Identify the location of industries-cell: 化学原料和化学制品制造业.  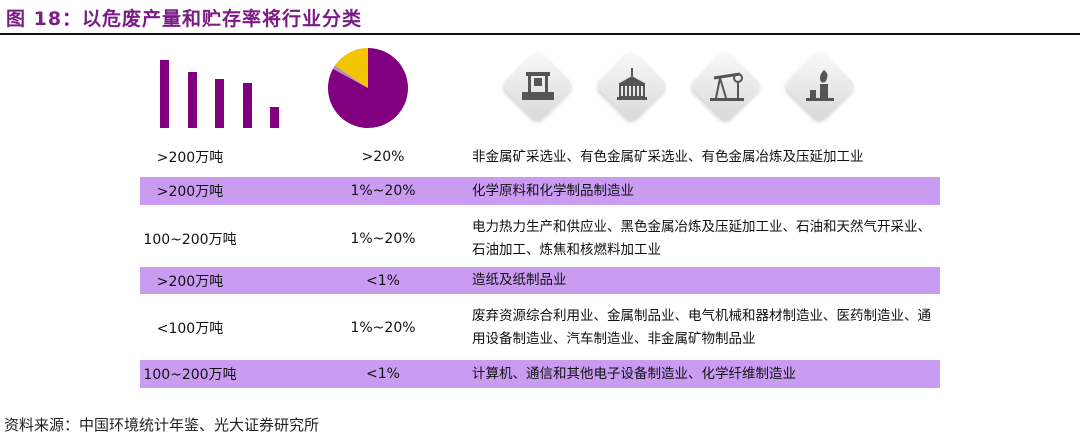
(553, 190).